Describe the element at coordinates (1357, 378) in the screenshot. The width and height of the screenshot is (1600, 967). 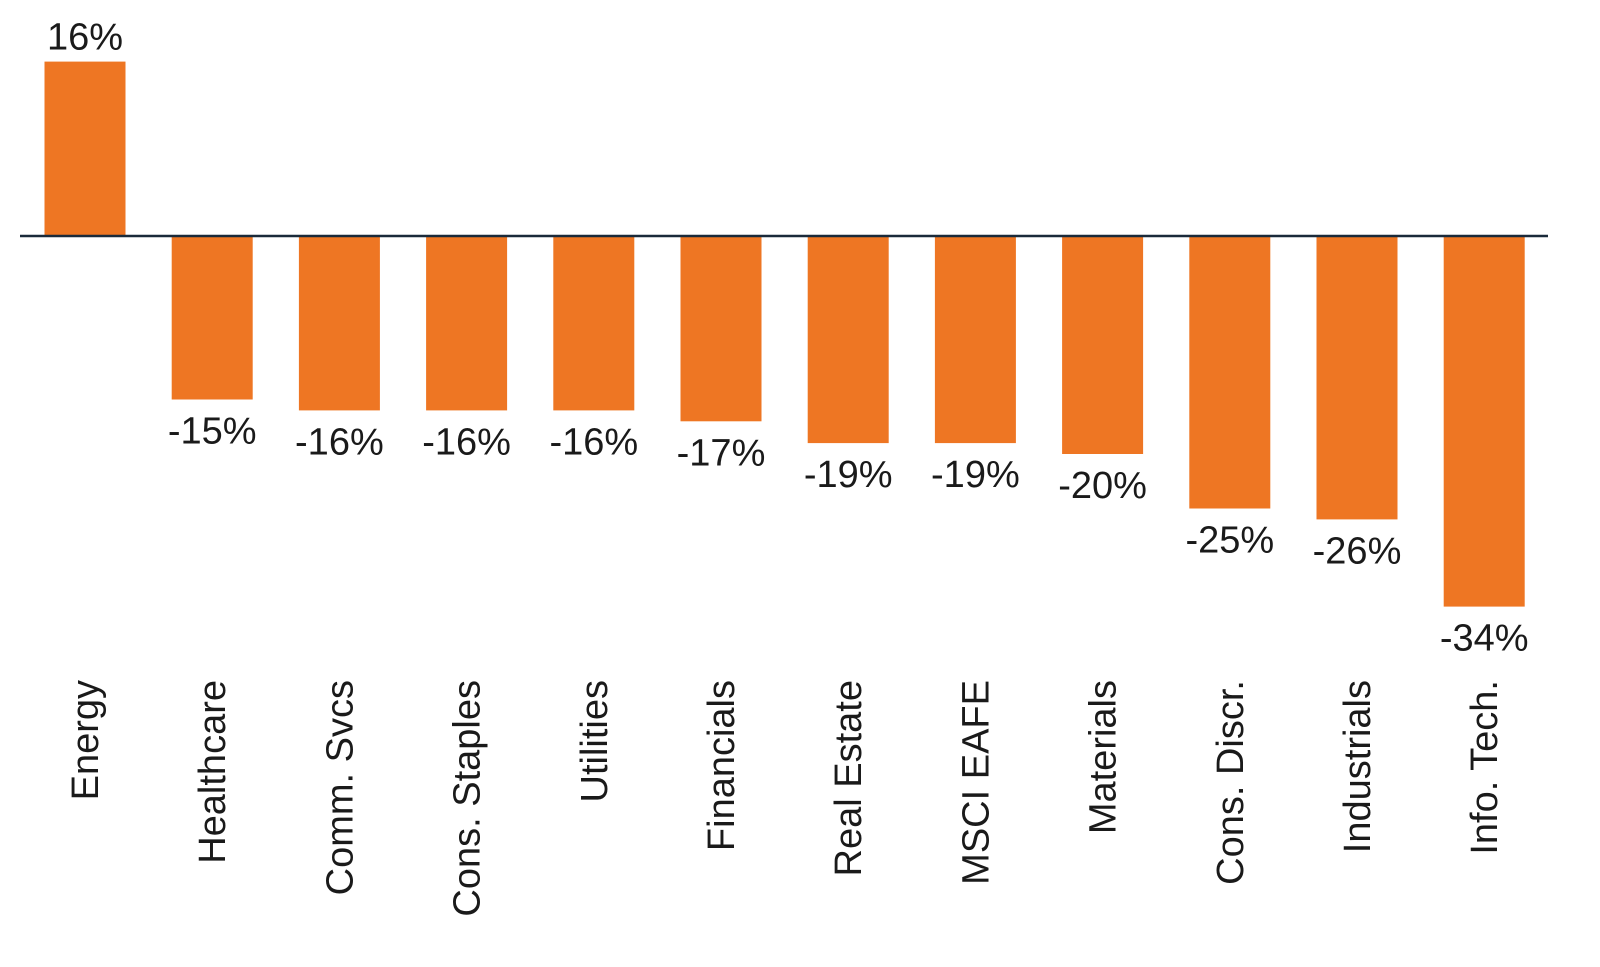
I see `bar-industrials` at that location.